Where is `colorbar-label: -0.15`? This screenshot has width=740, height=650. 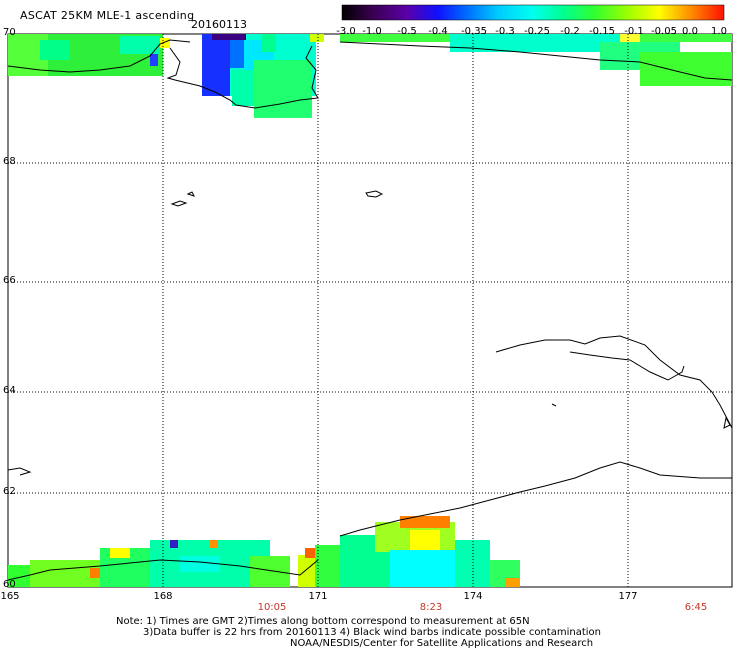 colorbar-label: -0.15 is located at coordinates (602, 31).